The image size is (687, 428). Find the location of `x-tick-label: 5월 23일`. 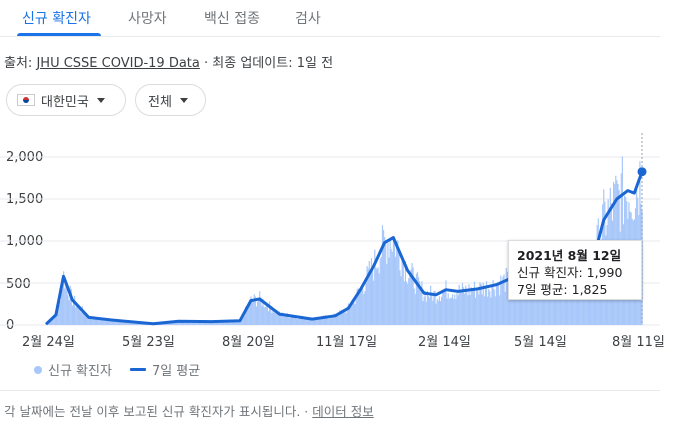

x-tick-label: 5월 23일 is located at coordinates (148, 342).